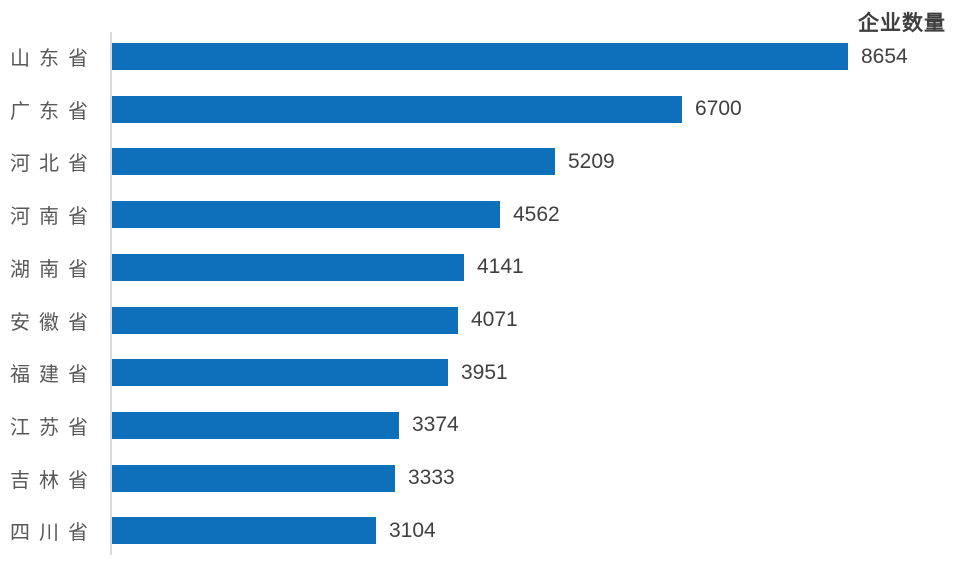 This screenshot has height=580, width=959. Describe the element at coordinates (500, 267) in the screenshot. I see `value-label: 4141` at that location.